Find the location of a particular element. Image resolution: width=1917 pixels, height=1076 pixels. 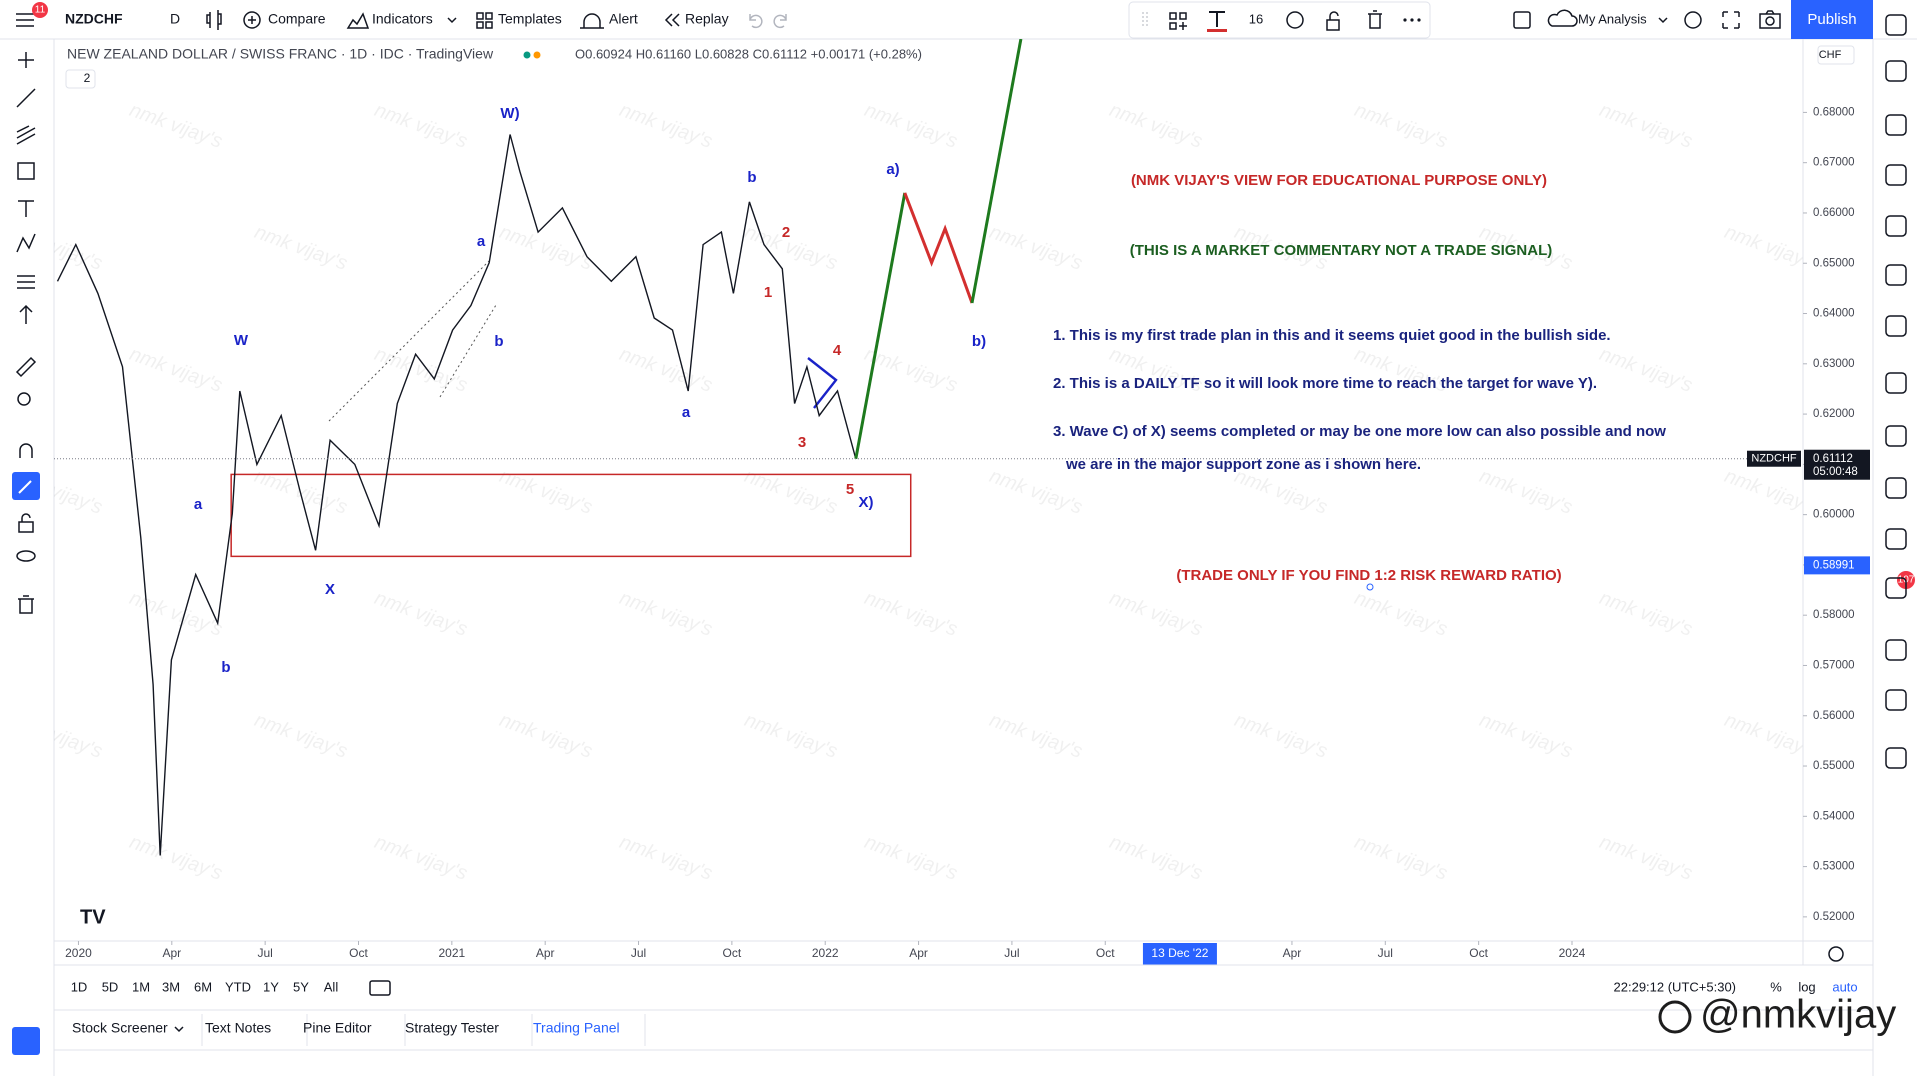

publish-button is located at coordinates (1832, 19).